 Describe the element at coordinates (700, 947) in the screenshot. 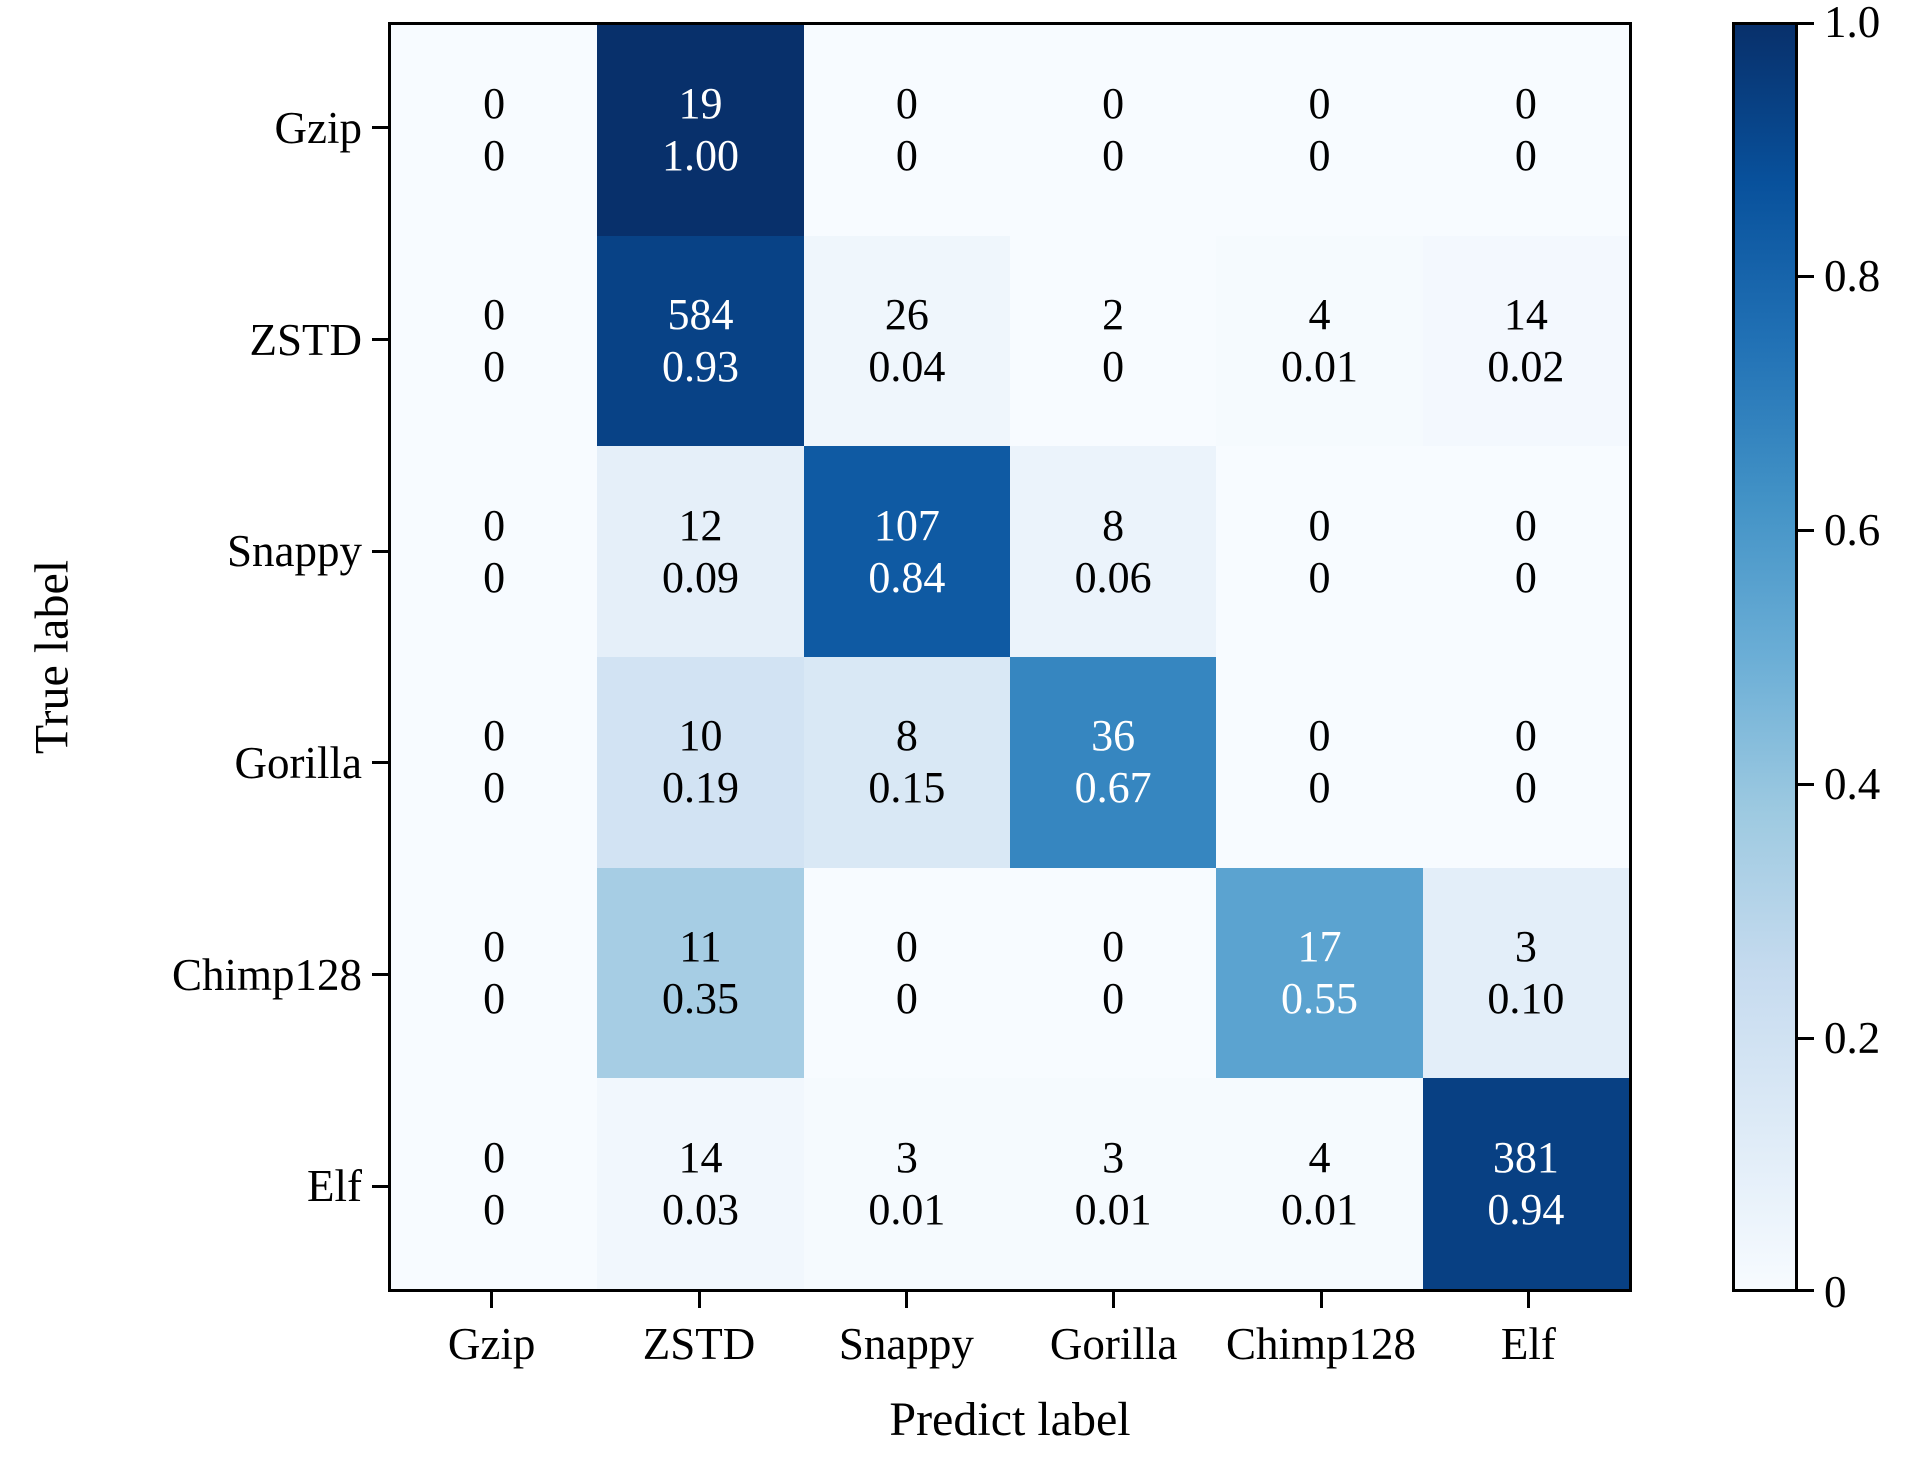

I see `cell-count: 11` at that location.